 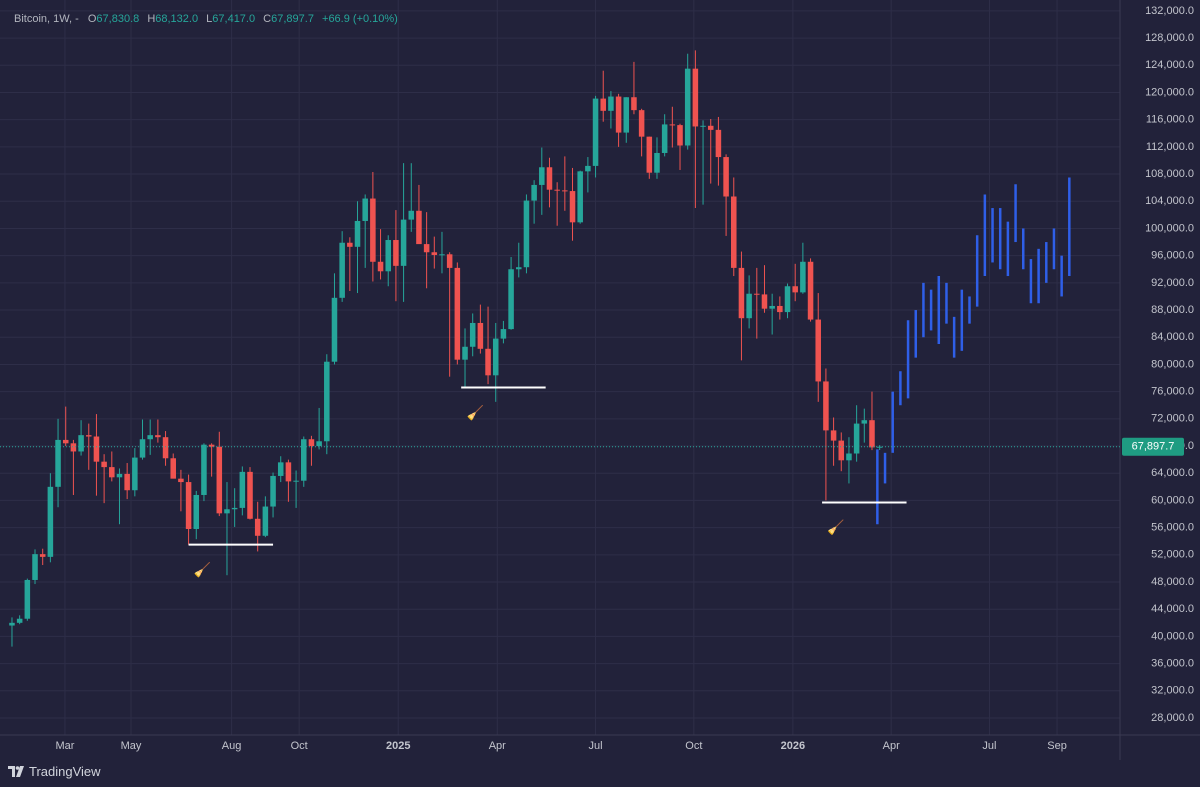 What do you see at coordinates (118, 19) in the screenshot?
I see `value: 67,830.8` at bounding box center [118, 19].